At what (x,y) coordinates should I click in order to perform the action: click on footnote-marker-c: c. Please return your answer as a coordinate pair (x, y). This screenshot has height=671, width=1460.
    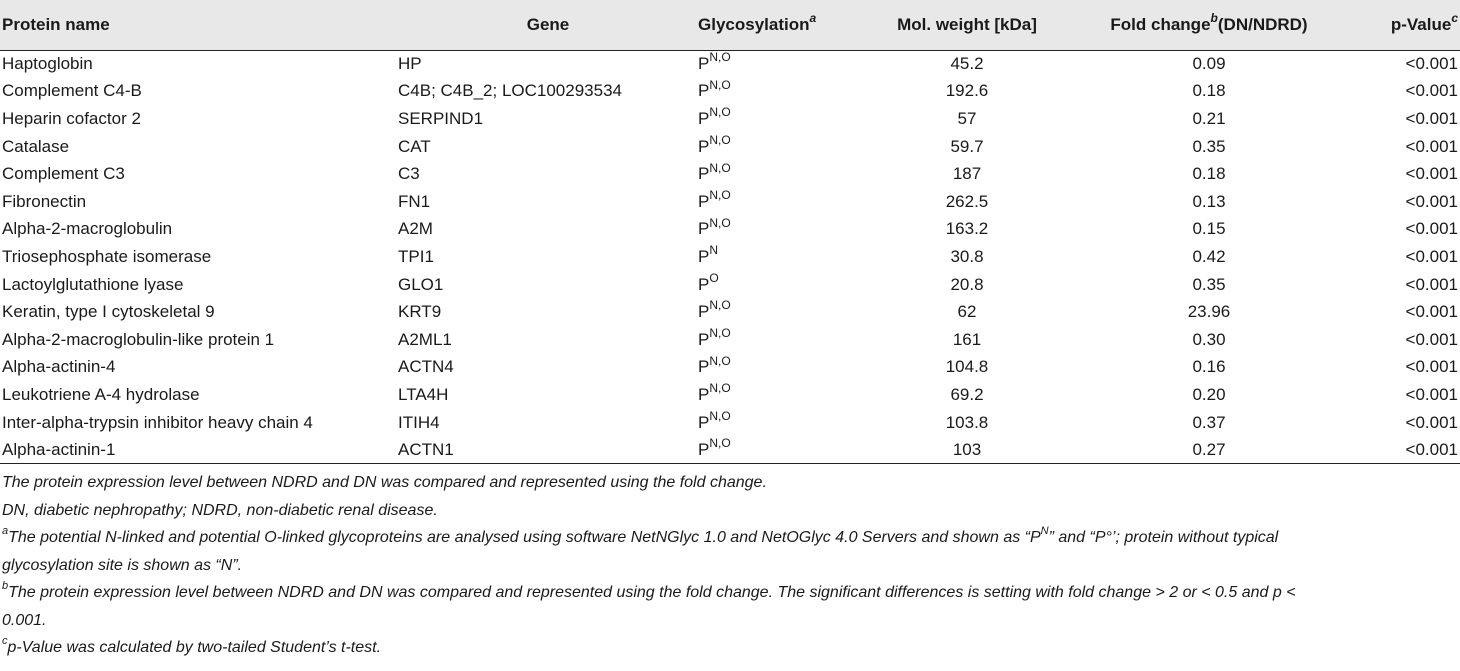
    Looking at the image, I should click on (1454, 18).